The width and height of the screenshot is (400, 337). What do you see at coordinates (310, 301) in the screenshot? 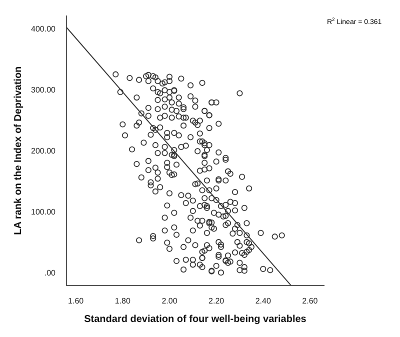
I see `x-tick-label: 2.60` at bounding box center [310, 301].